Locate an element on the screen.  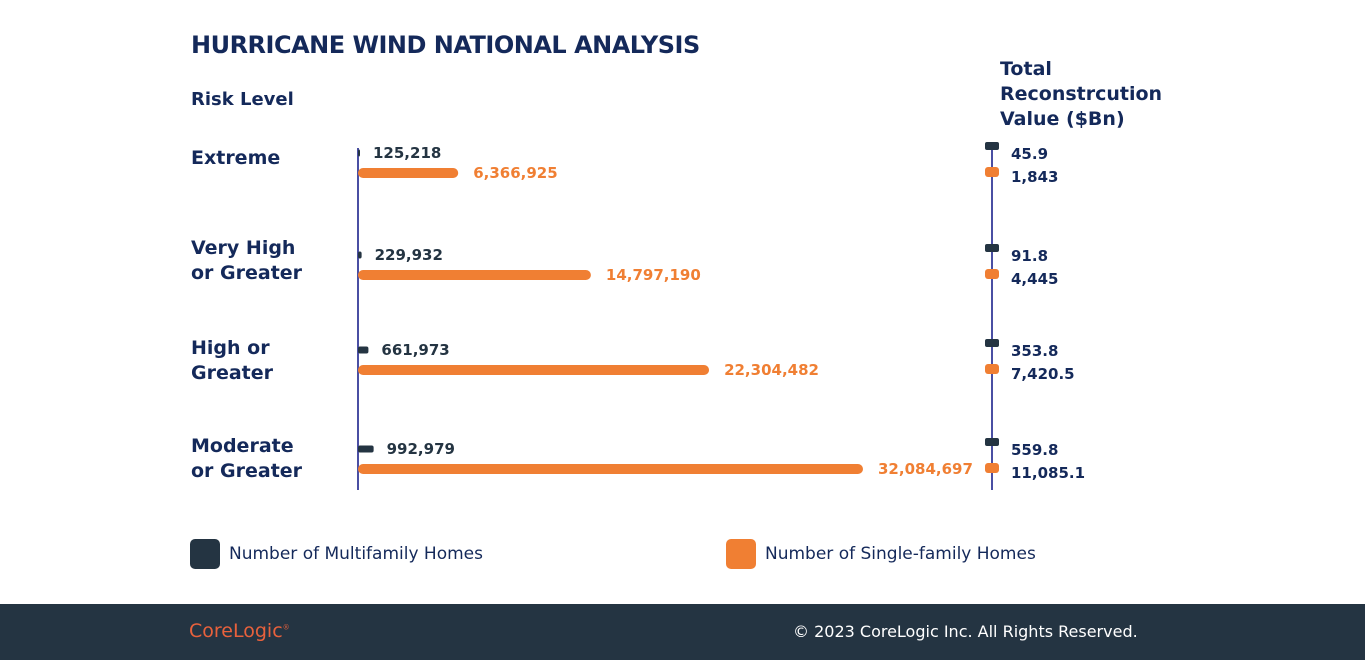
reconstruction-value-single-family: 1,843 is located at coordinates (1034, 177).